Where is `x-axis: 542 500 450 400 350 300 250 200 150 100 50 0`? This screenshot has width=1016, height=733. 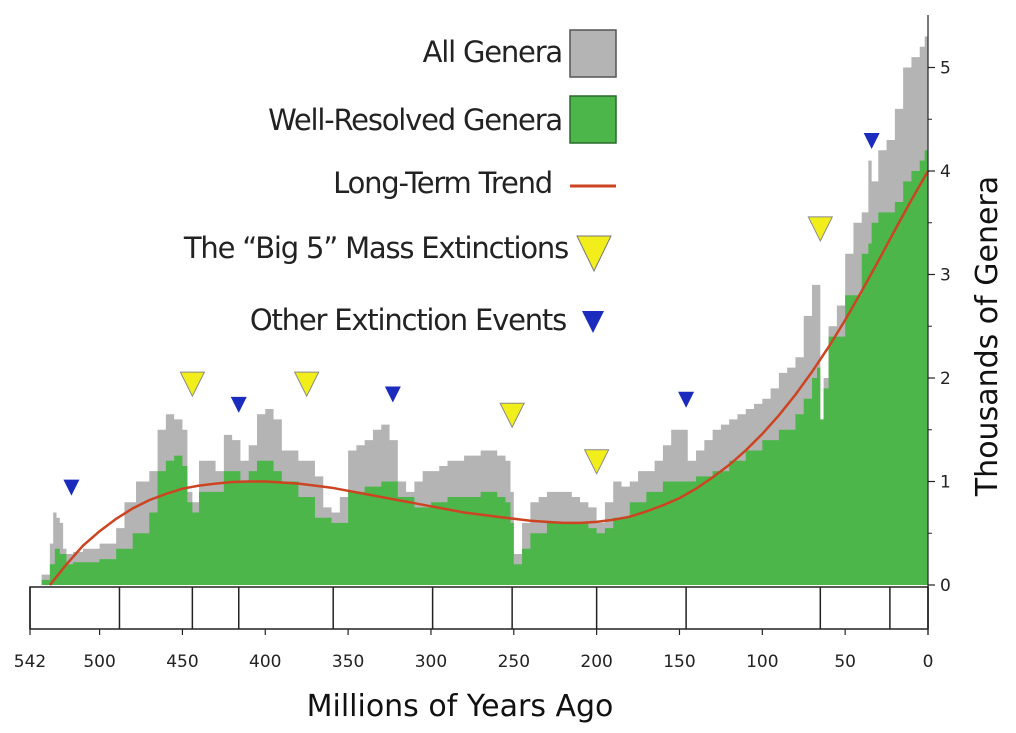
x-axis: 542 500 450 400 350 300 250 200 150 100 50 0 is located at coordinates (474, 650).